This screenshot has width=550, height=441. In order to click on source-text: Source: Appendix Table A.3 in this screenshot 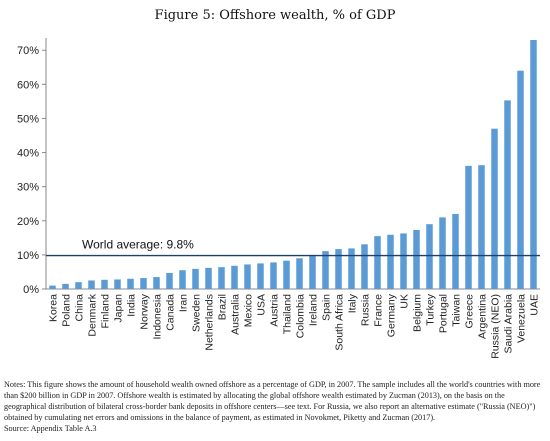, I will do `click(50, 428)`.